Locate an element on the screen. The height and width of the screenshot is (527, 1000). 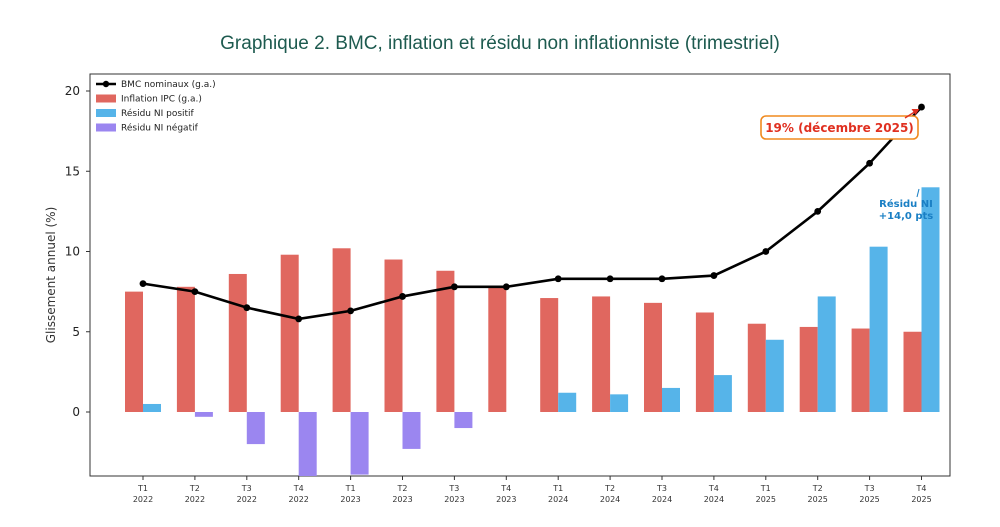
annotation-arrowhead is located at coordinates (915, 112).